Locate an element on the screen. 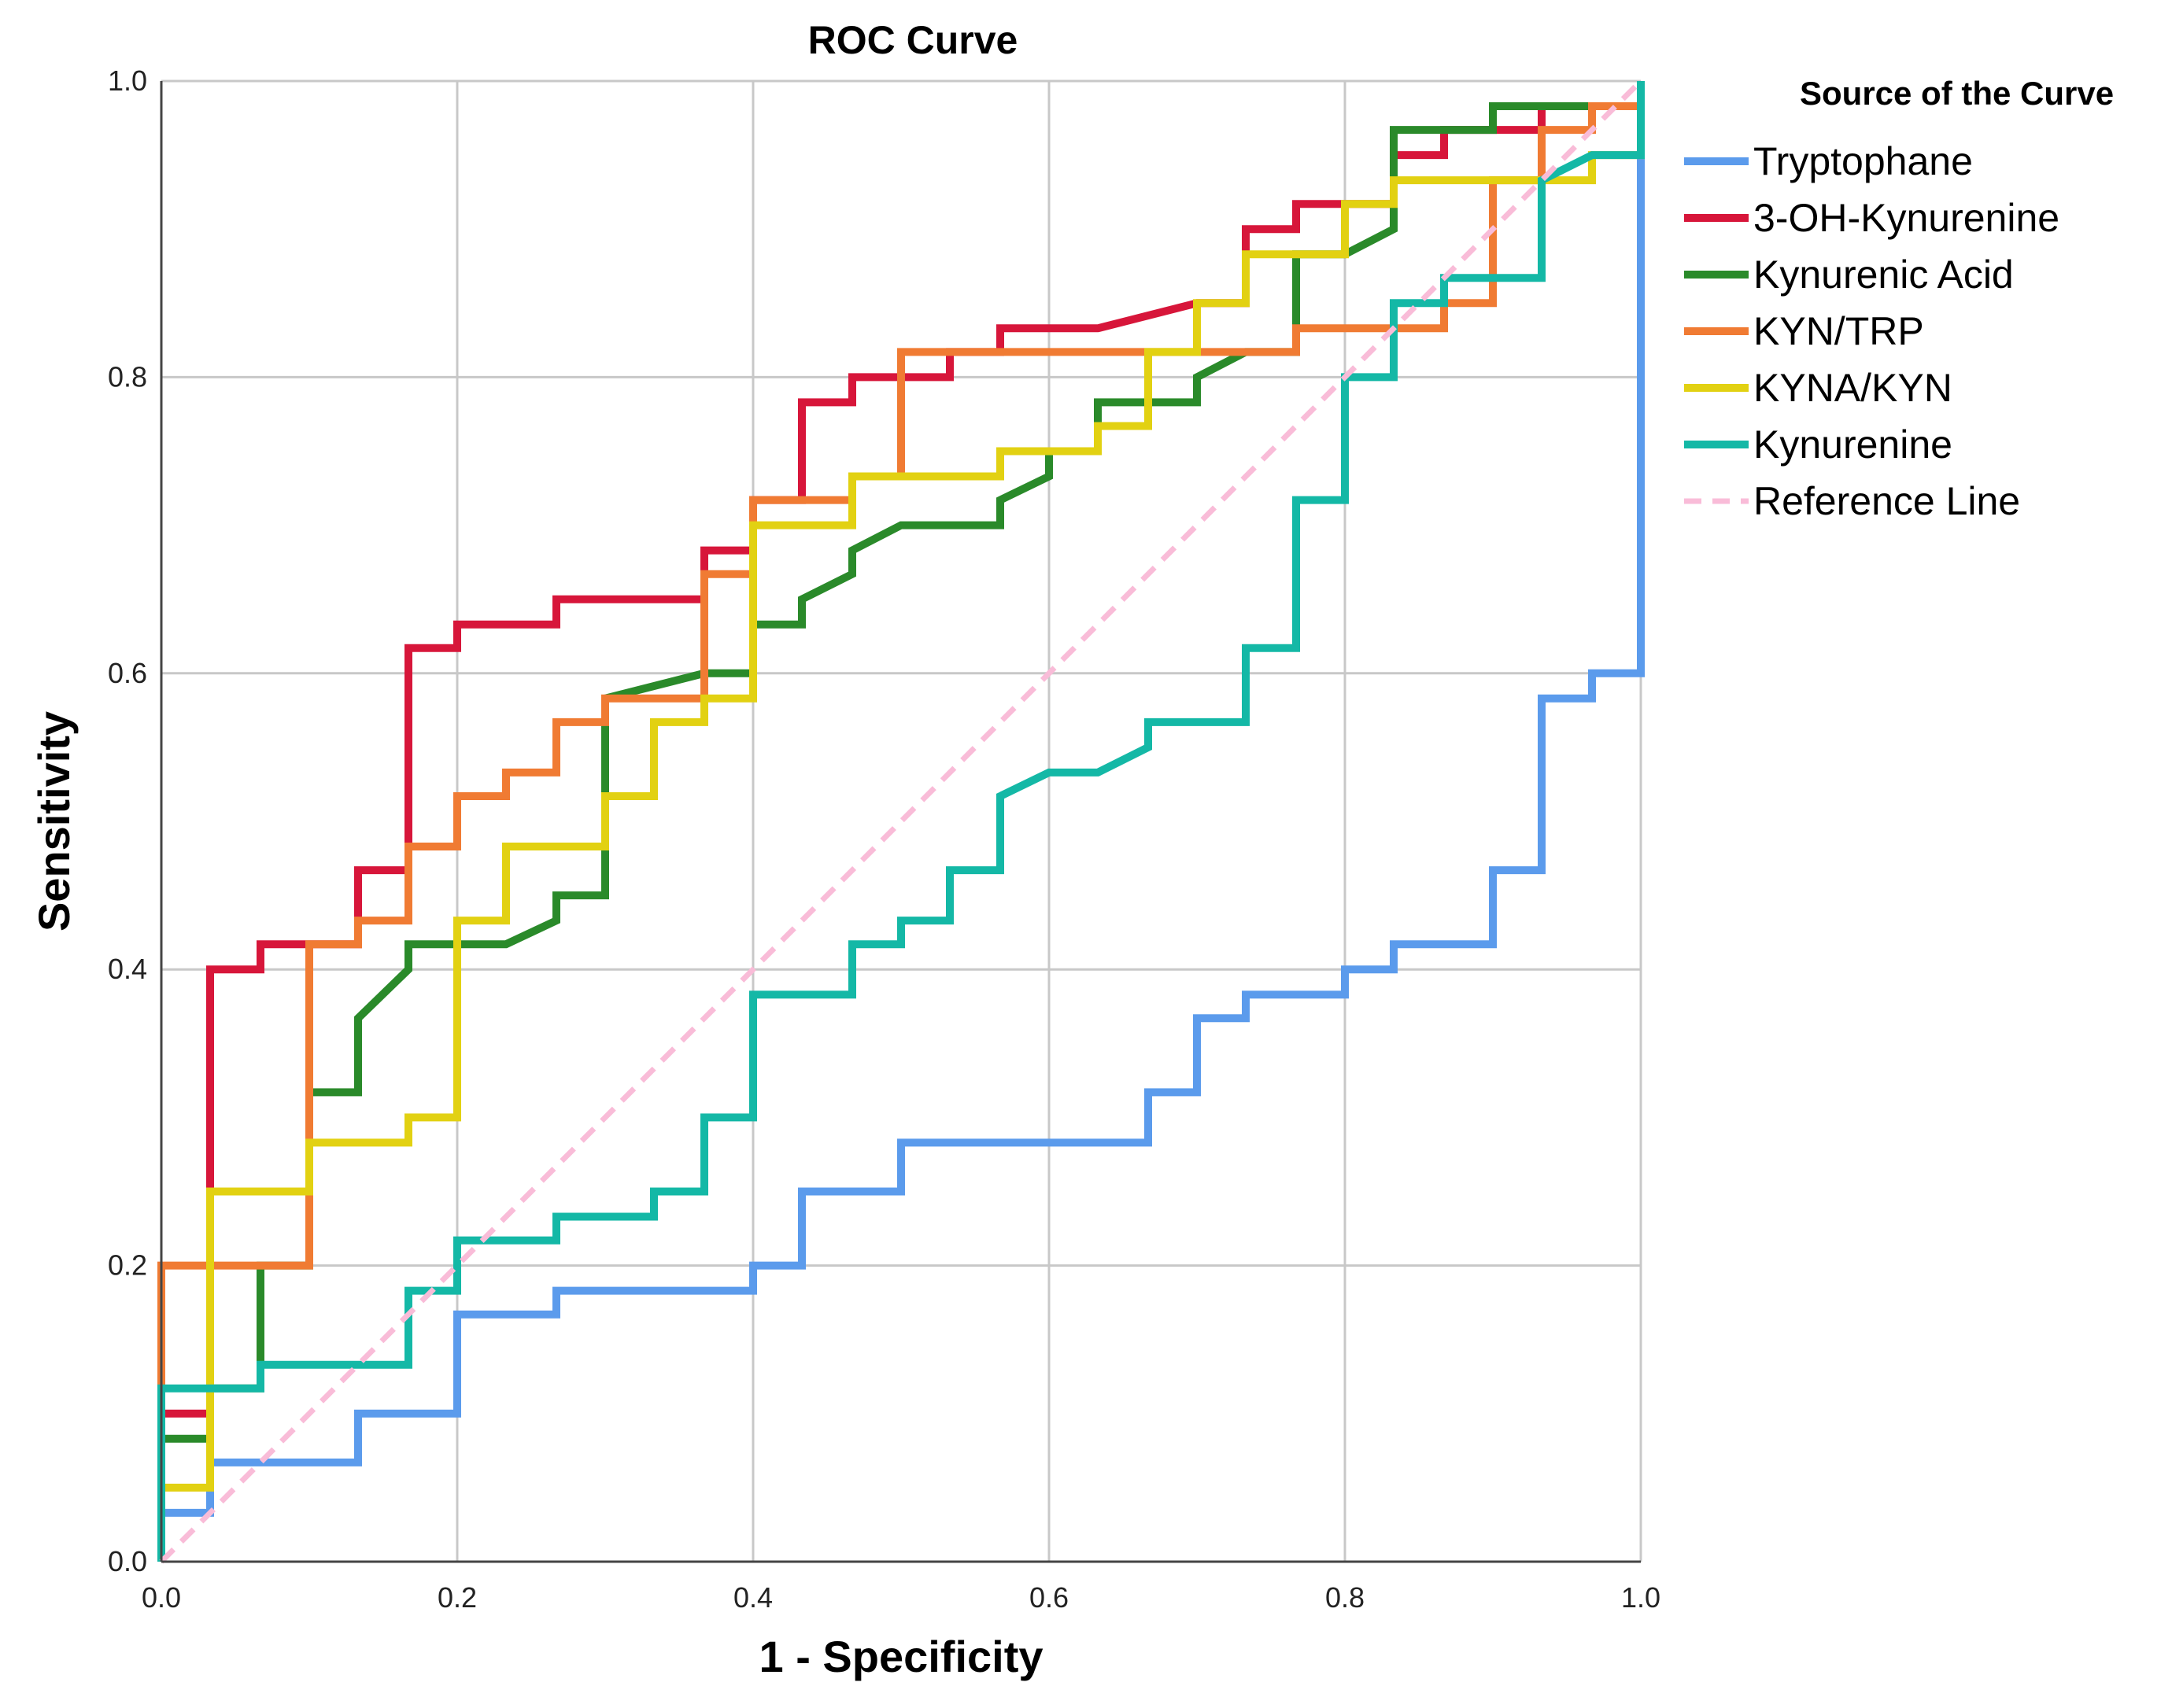 The width and height of the screenshot is (2172, 1708). legend-label-kyna-kyn: KYNA/KYN is located at coordinates (1853, 388).